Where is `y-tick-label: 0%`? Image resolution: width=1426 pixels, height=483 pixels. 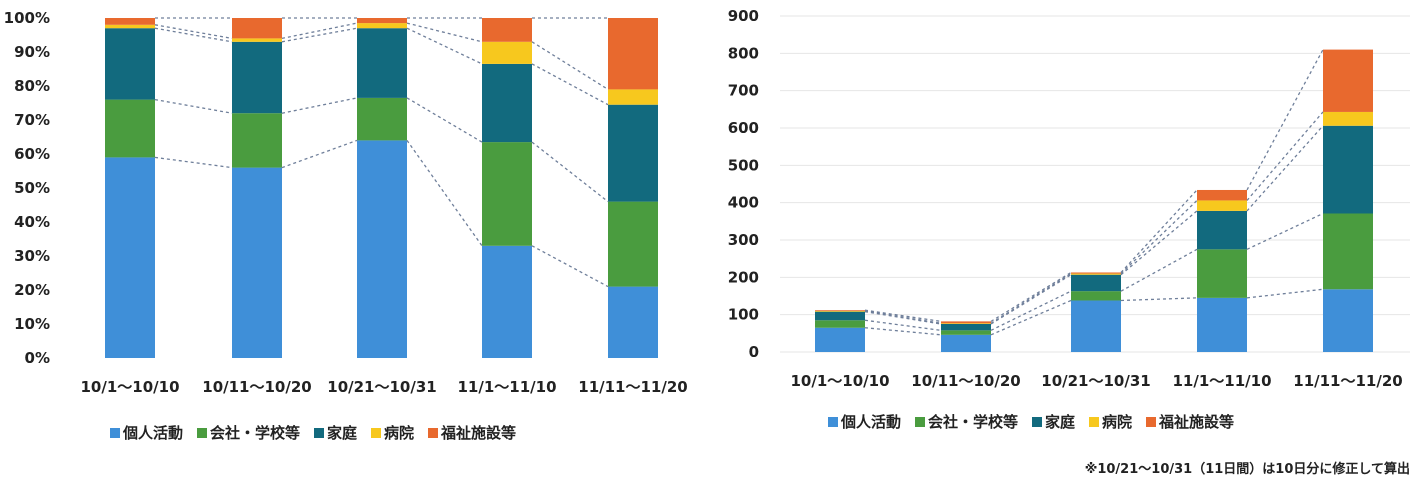
y-tick-label: 0% is located at coordinates (37, 358).